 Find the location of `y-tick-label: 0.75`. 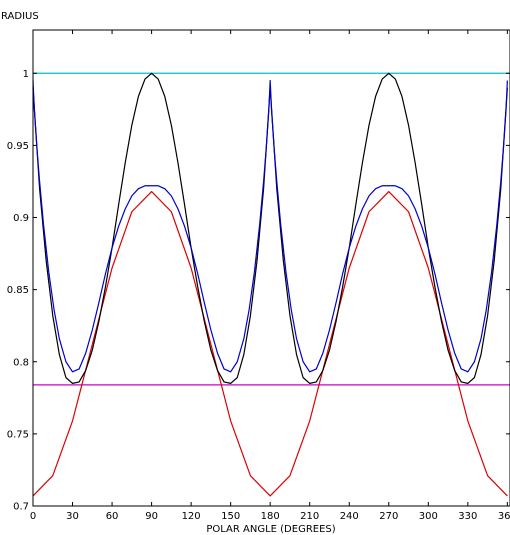

y-tick-label: 0.75 is located at coordinates (18, 434).